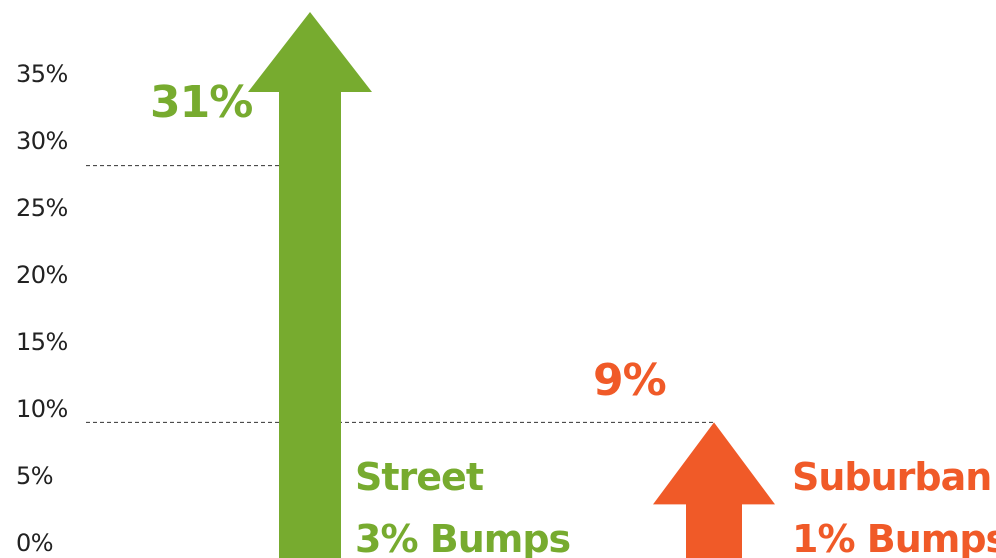 This screenshot has height=558, width=996. What do you see at coordinates (42, 141) in the screenshot?
I see `y-tick-label: 30%` at bounding box center [42, 141].